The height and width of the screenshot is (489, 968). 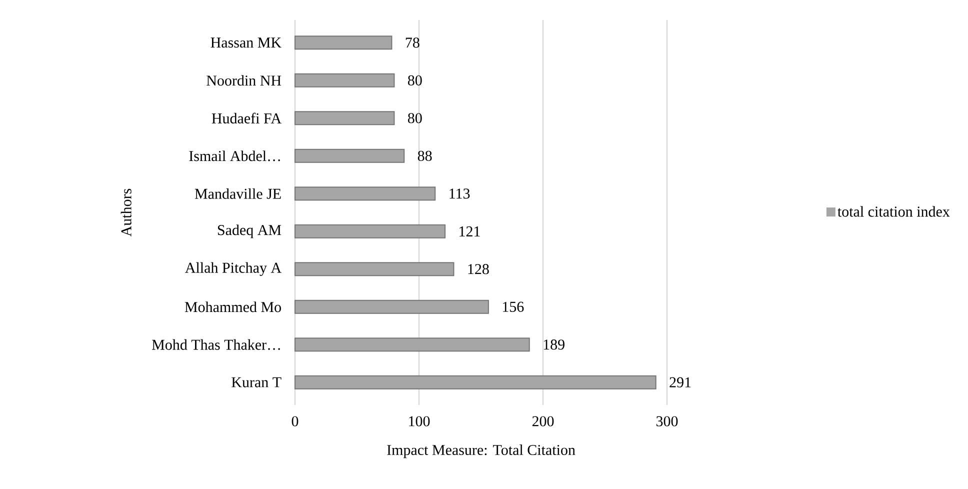 What do you see at coordinates (554, 345) in the screenshot?
I see `data-label: 189` at bounding box center [554, 345].